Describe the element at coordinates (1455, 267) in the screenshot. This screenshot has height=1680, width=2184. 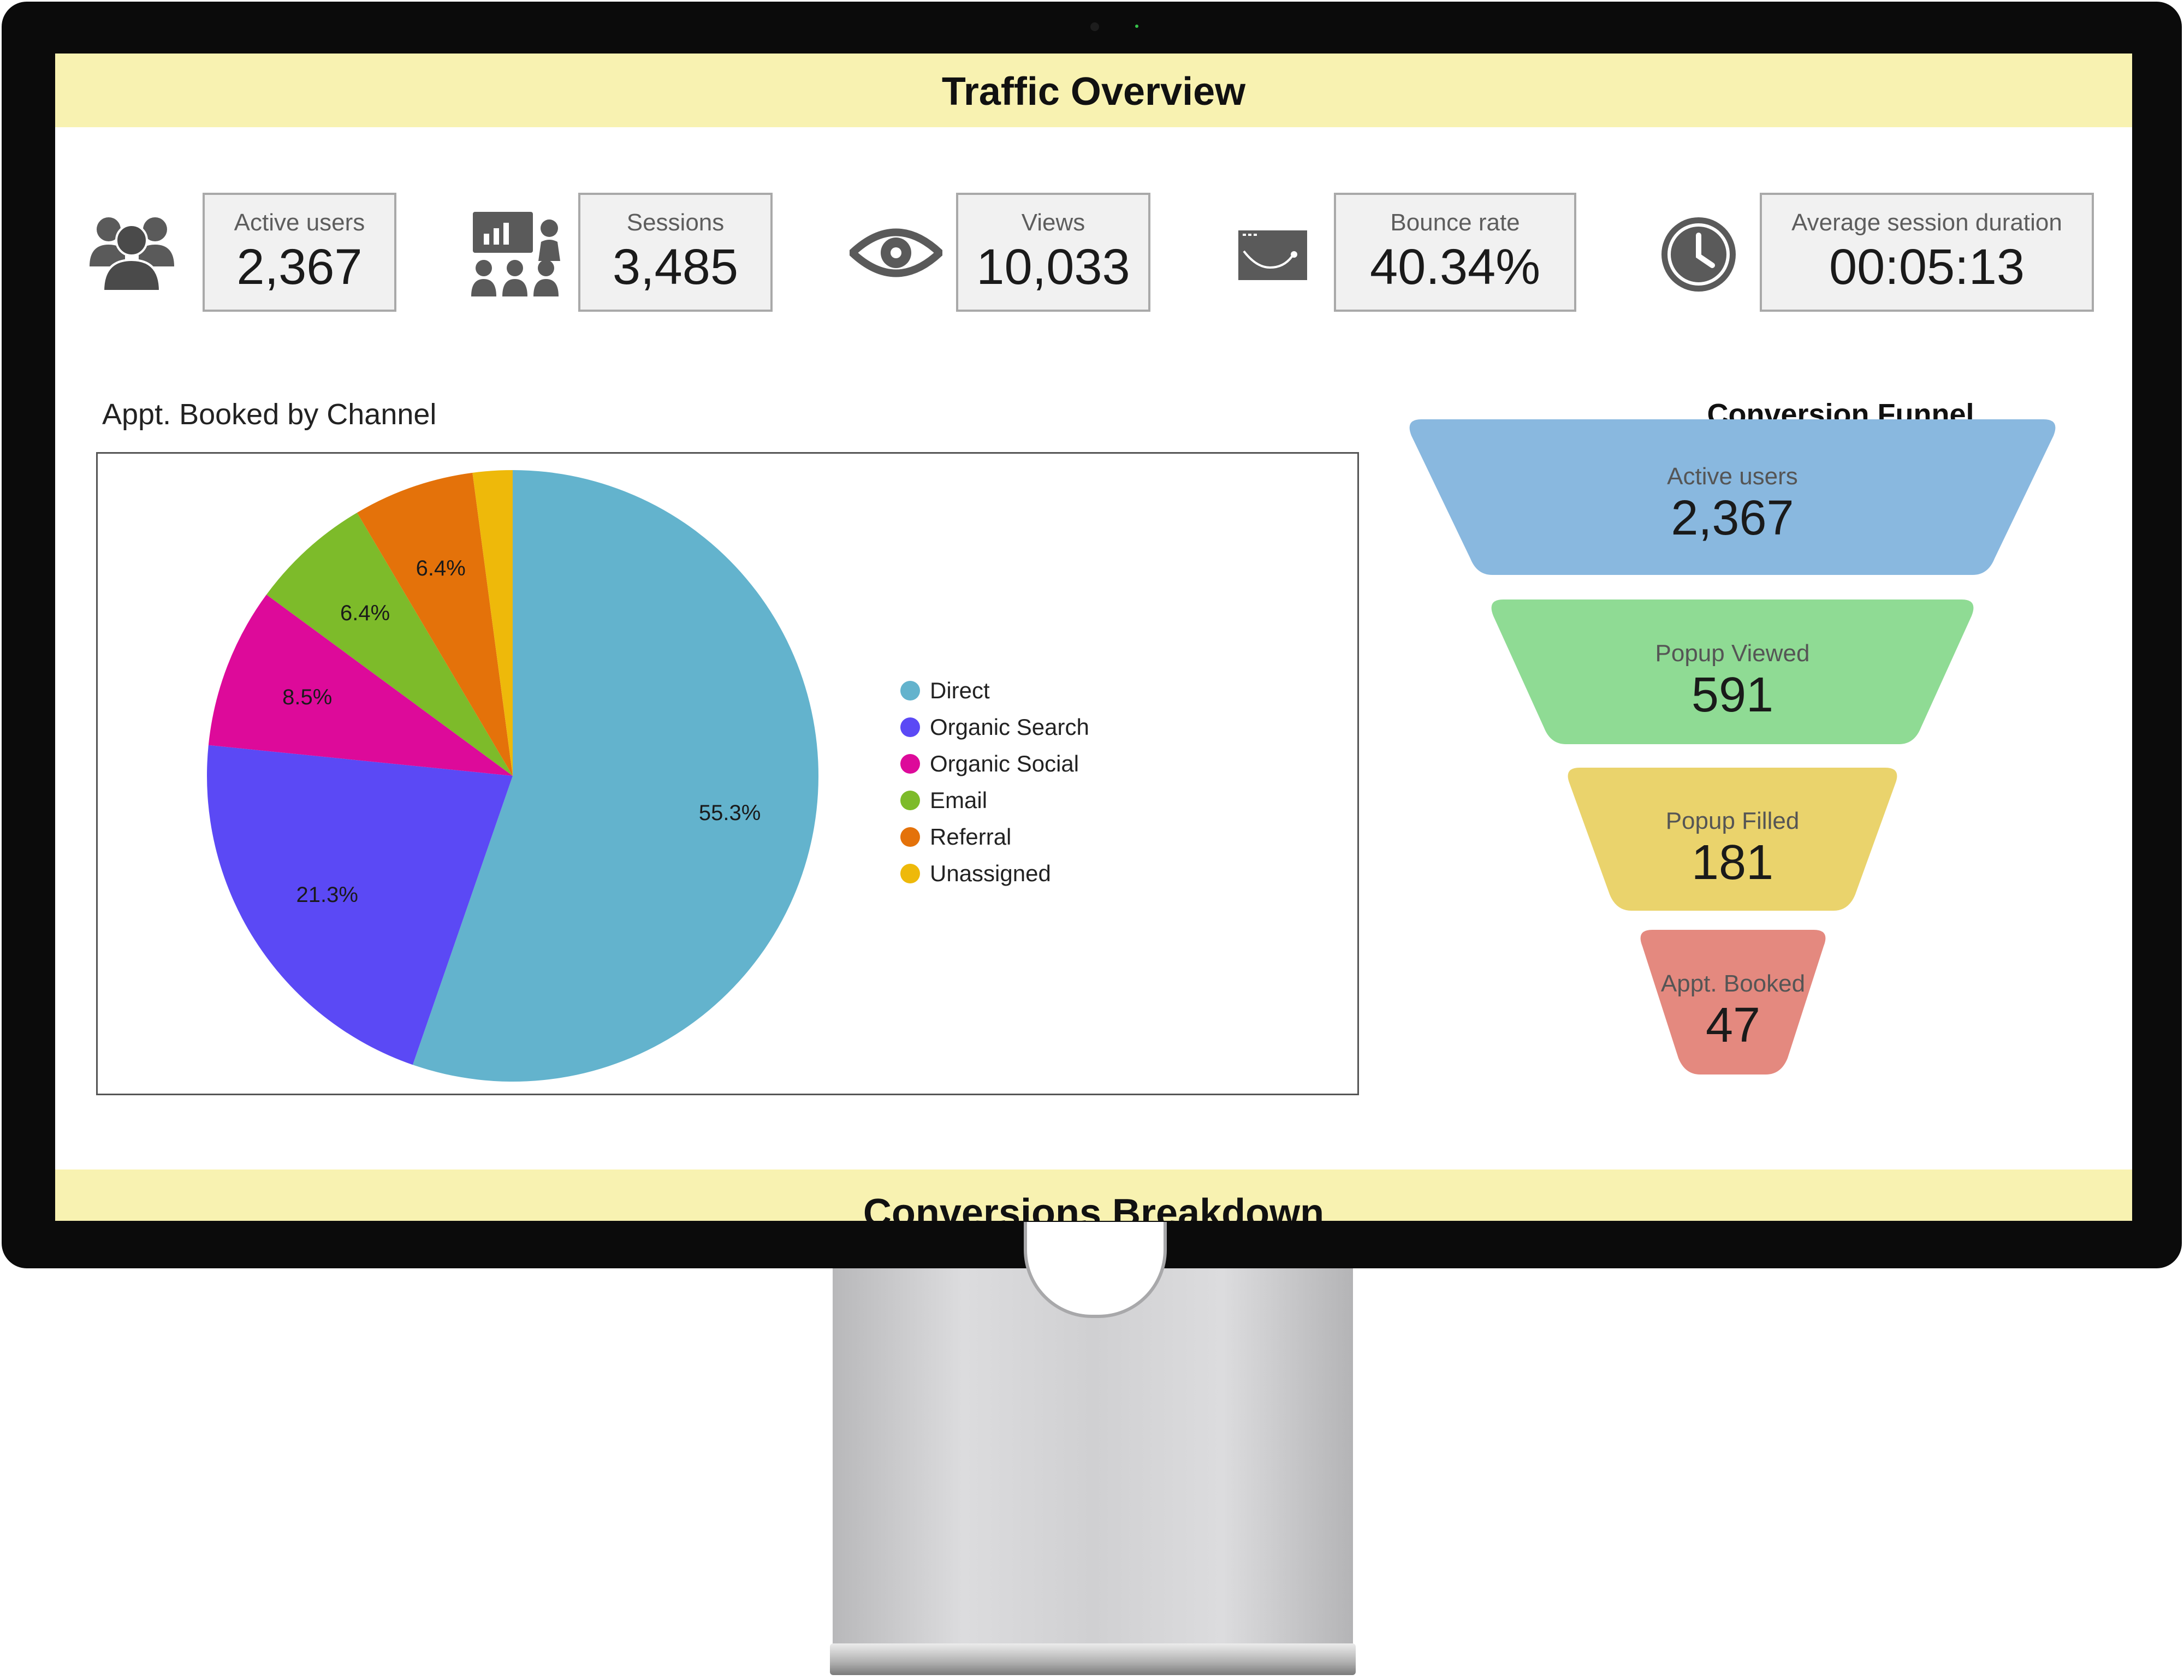
I see `kpi-value: 40.34%` at that location.